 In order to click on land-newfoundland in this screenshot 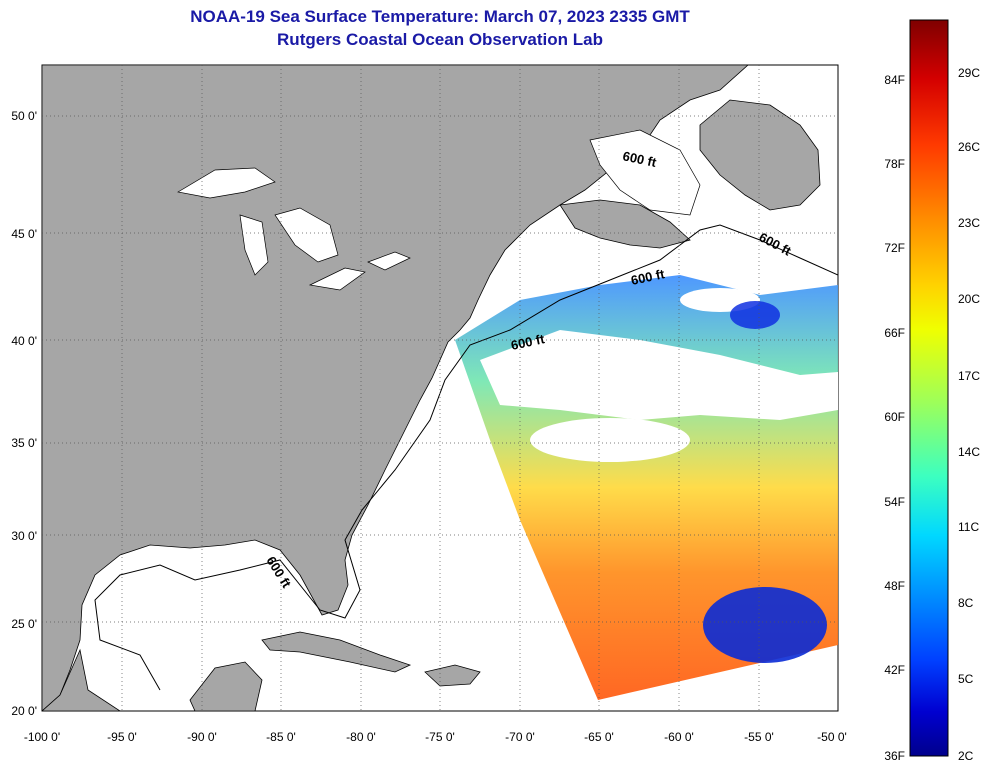, I will do `click(760, 155)`.